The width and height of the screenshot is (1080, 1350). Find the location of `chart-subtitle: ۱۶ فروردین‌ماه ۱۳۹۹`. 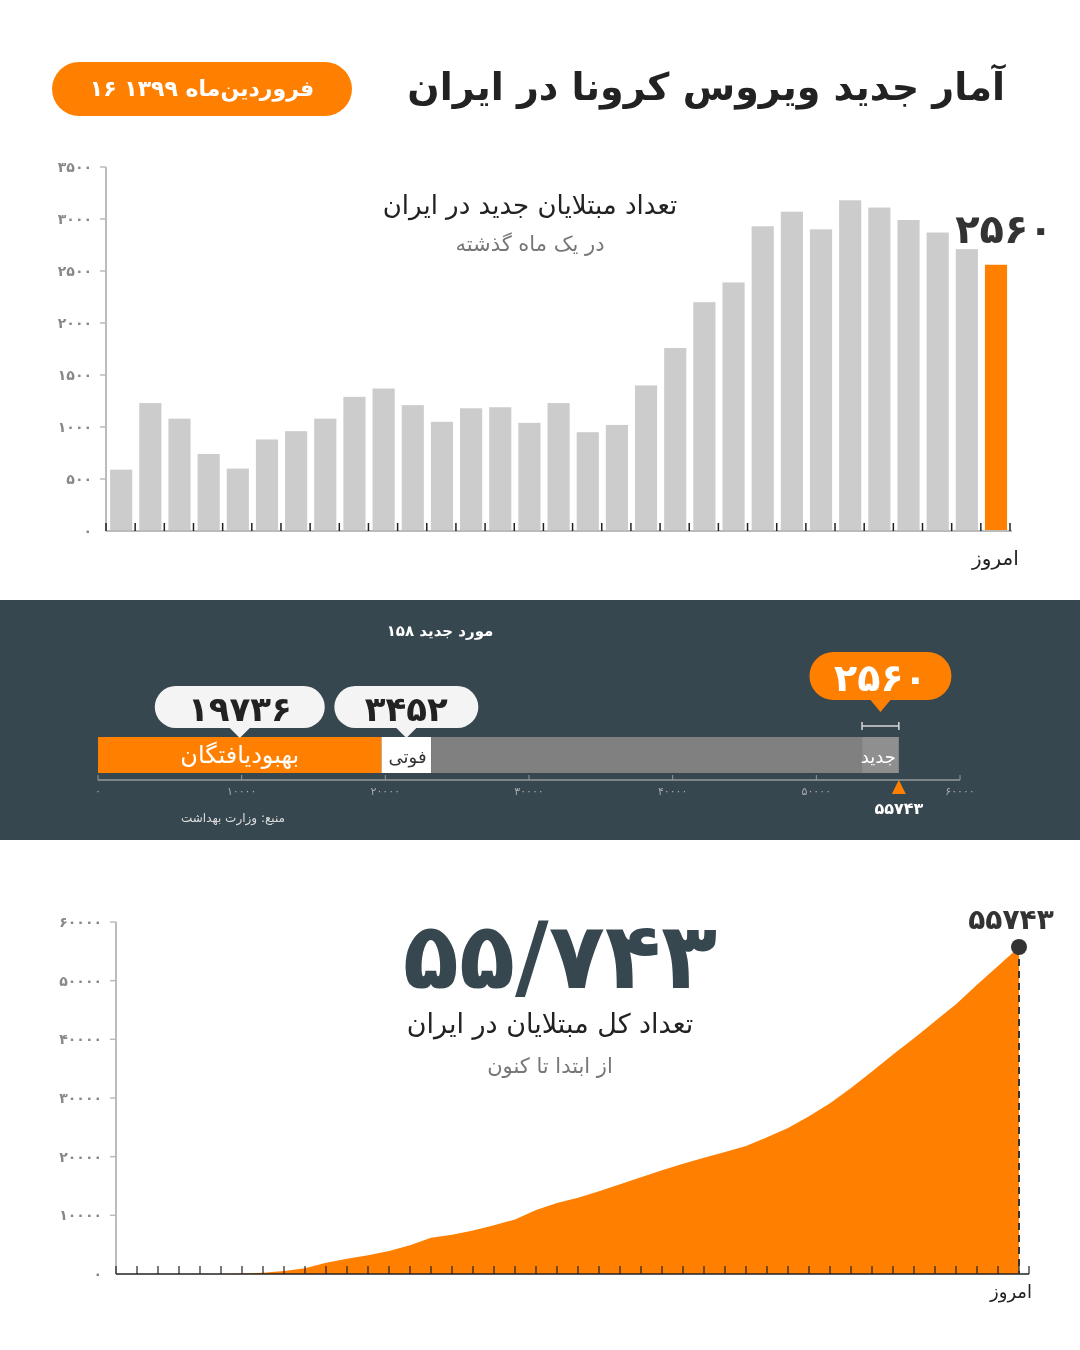

chart-subtitle: ۱۶ فروردین‌ماه ۱۳۹۹ is located at coordinates (202, 89).